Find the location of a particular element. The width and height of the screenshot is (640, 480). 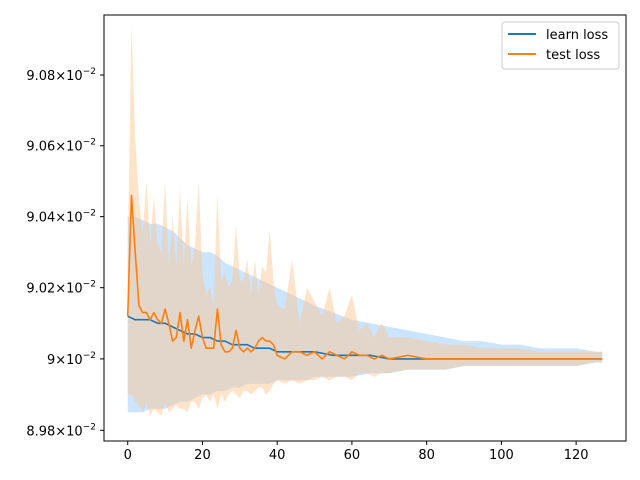

y-tick-label: 9×10⁻² is located at coordinates (71, 359).